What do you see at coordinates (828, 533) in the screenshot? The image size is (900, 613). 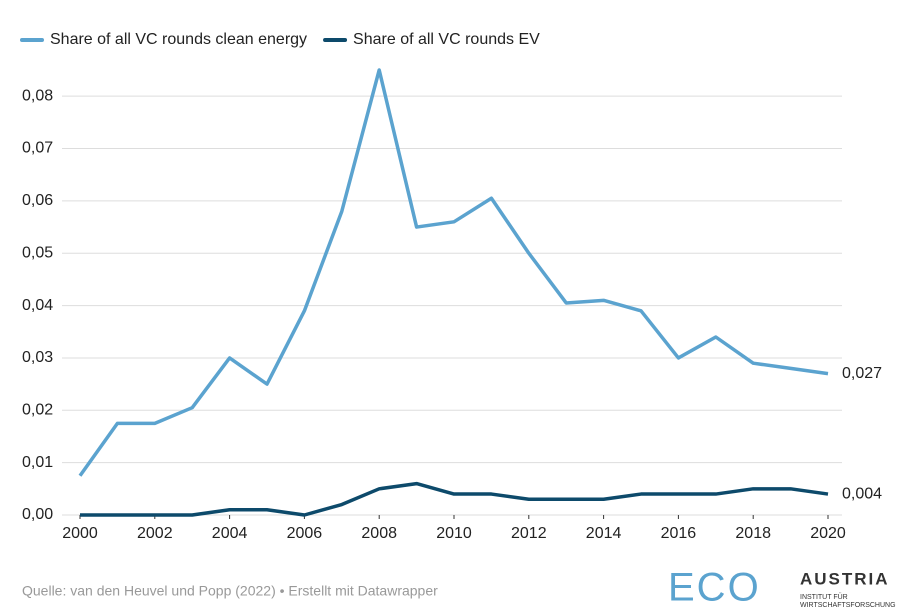 I see `x-tick-label: 2020` at bounding box center [828, 533].